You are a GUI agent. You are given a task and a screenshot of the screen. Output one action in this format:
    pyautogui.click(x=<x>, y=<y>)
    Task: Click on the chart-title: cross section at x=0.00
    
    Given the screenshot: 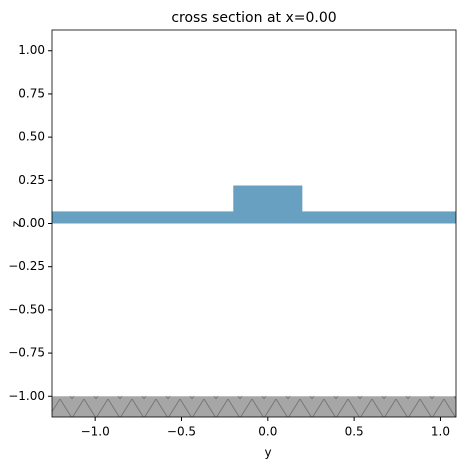 What is the action you would take?
    pyautogui.click(x=253, y=18)
    